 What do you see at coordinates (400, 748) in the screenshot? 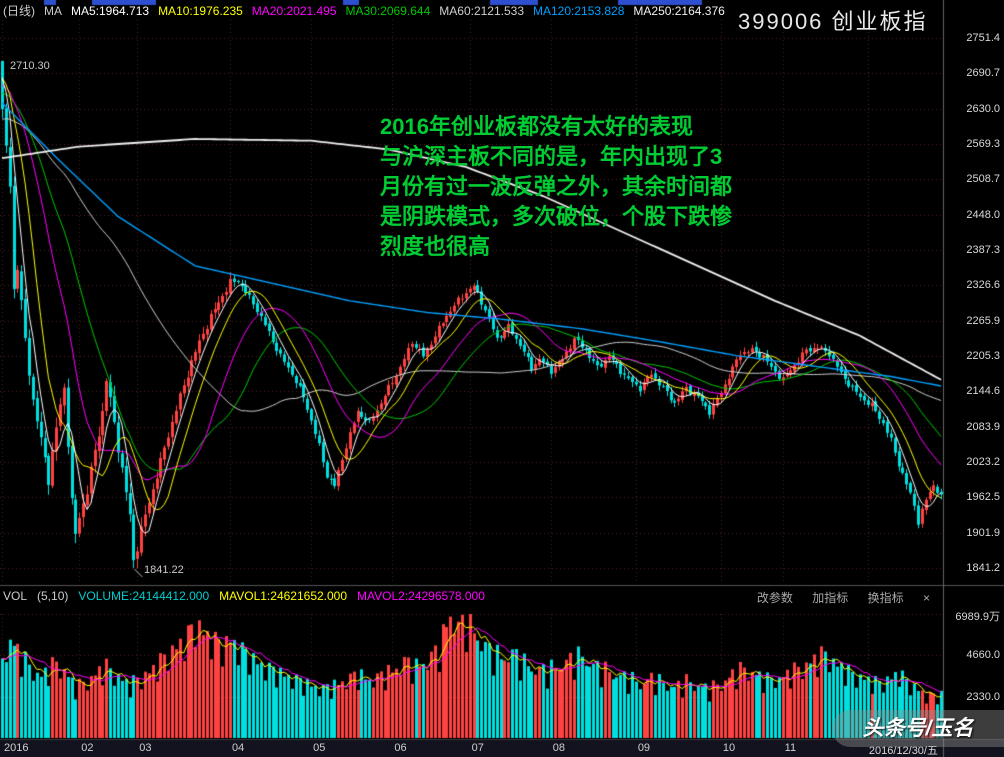
I see `month-label: 06` at bounding box center [400, 748].